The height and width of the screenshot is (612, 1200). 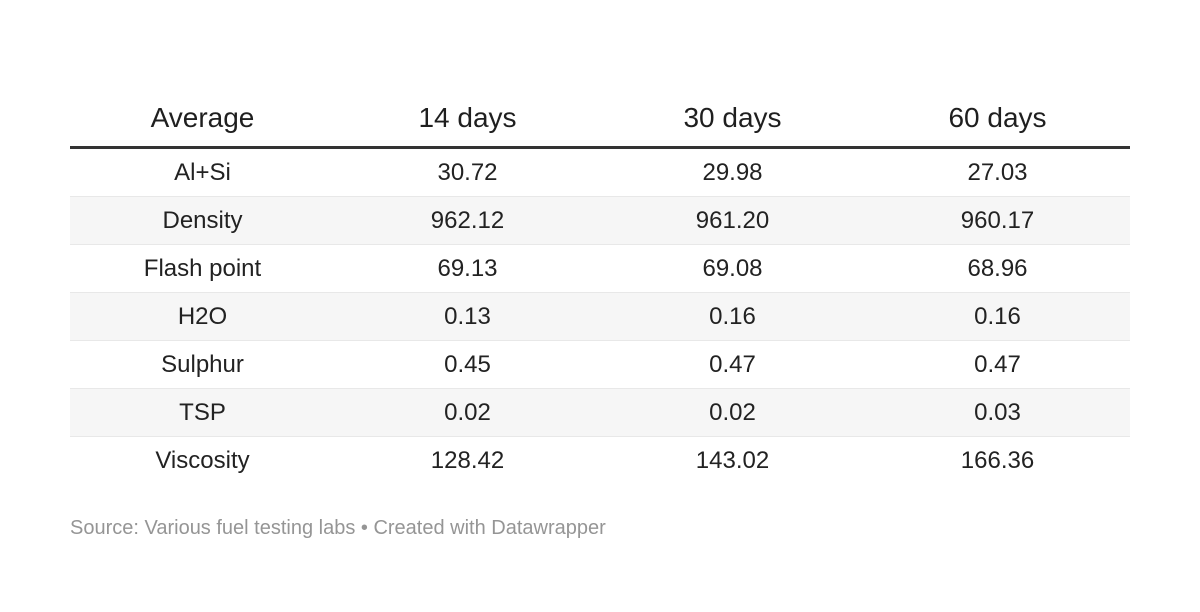 What do you see at coordinates (202, 316) in the screenshot?
I see `row-label-cell: H2O` at bounding box center [202, 316].